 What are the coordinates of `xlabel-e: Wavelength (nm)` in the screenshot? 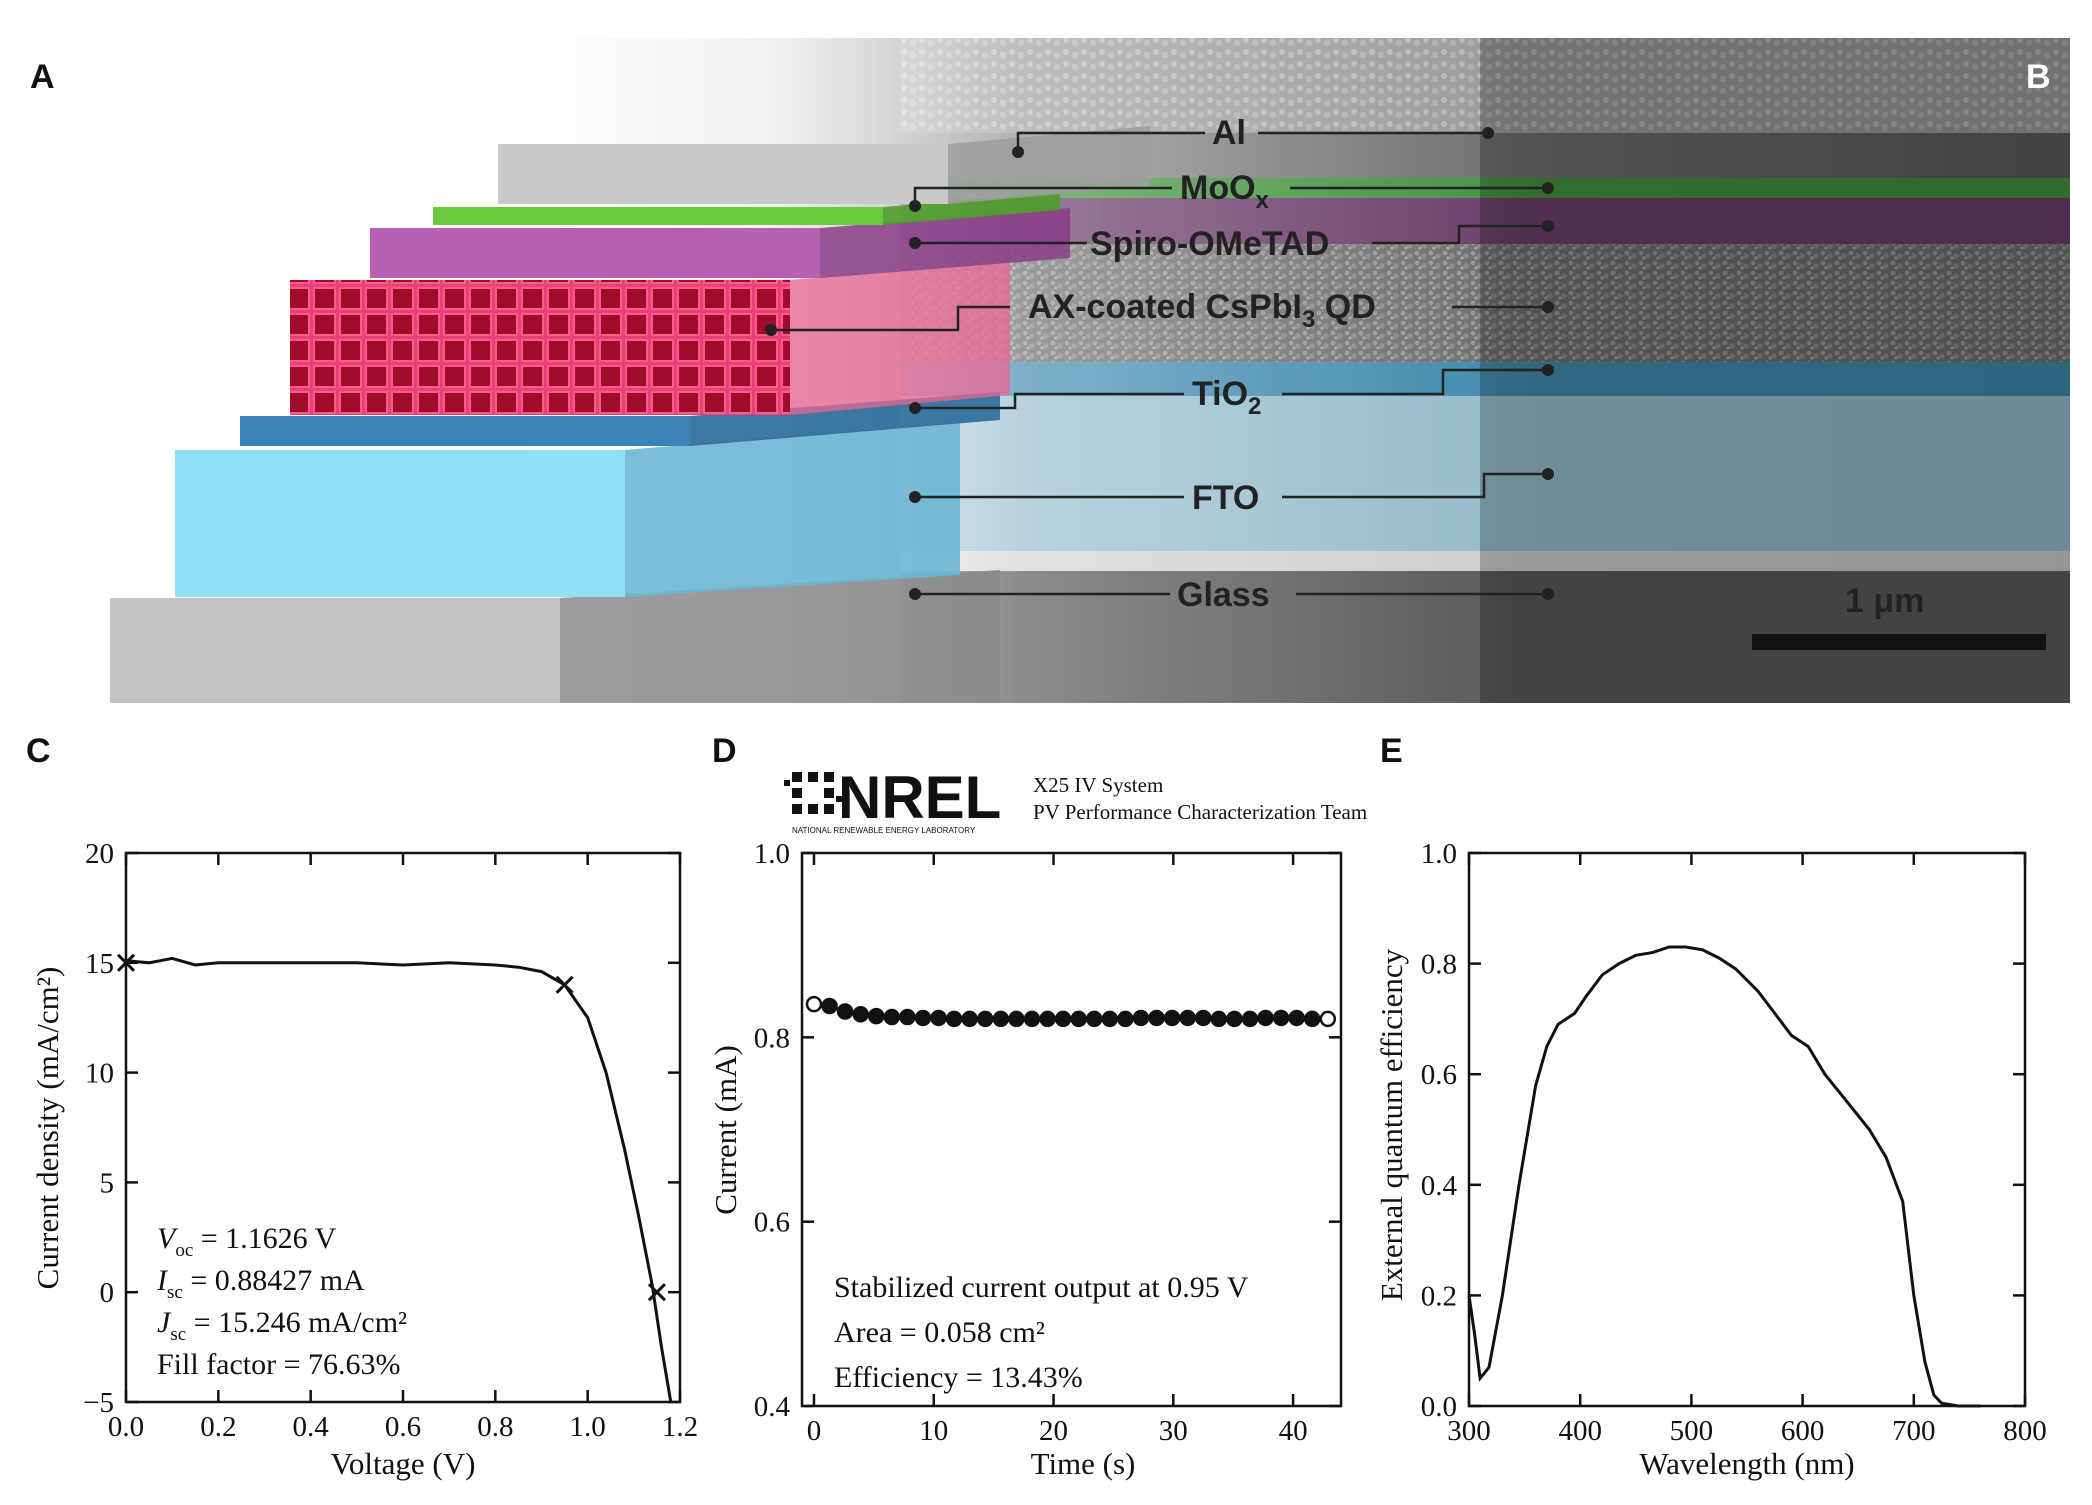 It's located at (1746, 1463).